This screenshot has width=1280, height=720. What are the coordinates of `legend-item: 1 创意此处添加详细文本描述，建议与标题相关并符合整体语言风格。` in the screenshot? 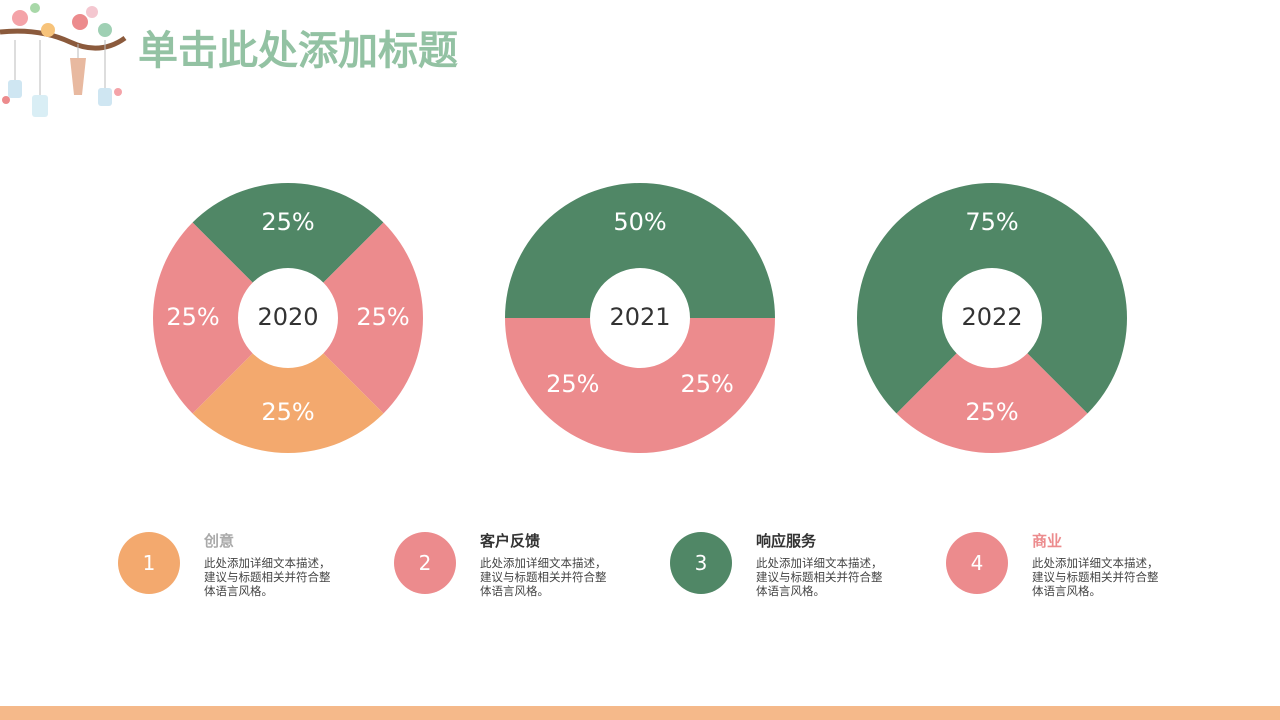 It's located at (248, 565).